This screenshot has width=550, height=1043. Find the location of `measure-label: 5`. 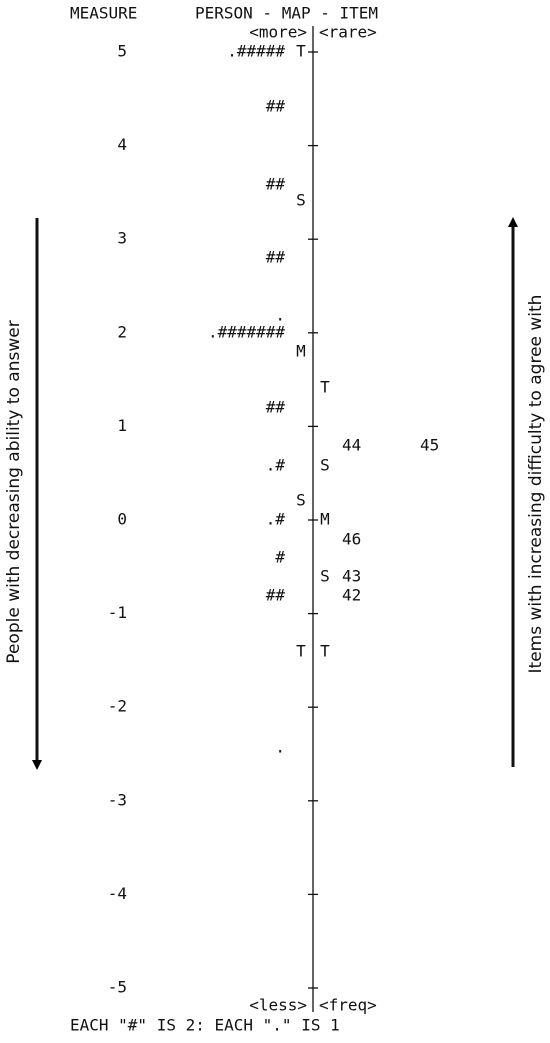

measure-label: 5 is located at coordinates (122, 51).